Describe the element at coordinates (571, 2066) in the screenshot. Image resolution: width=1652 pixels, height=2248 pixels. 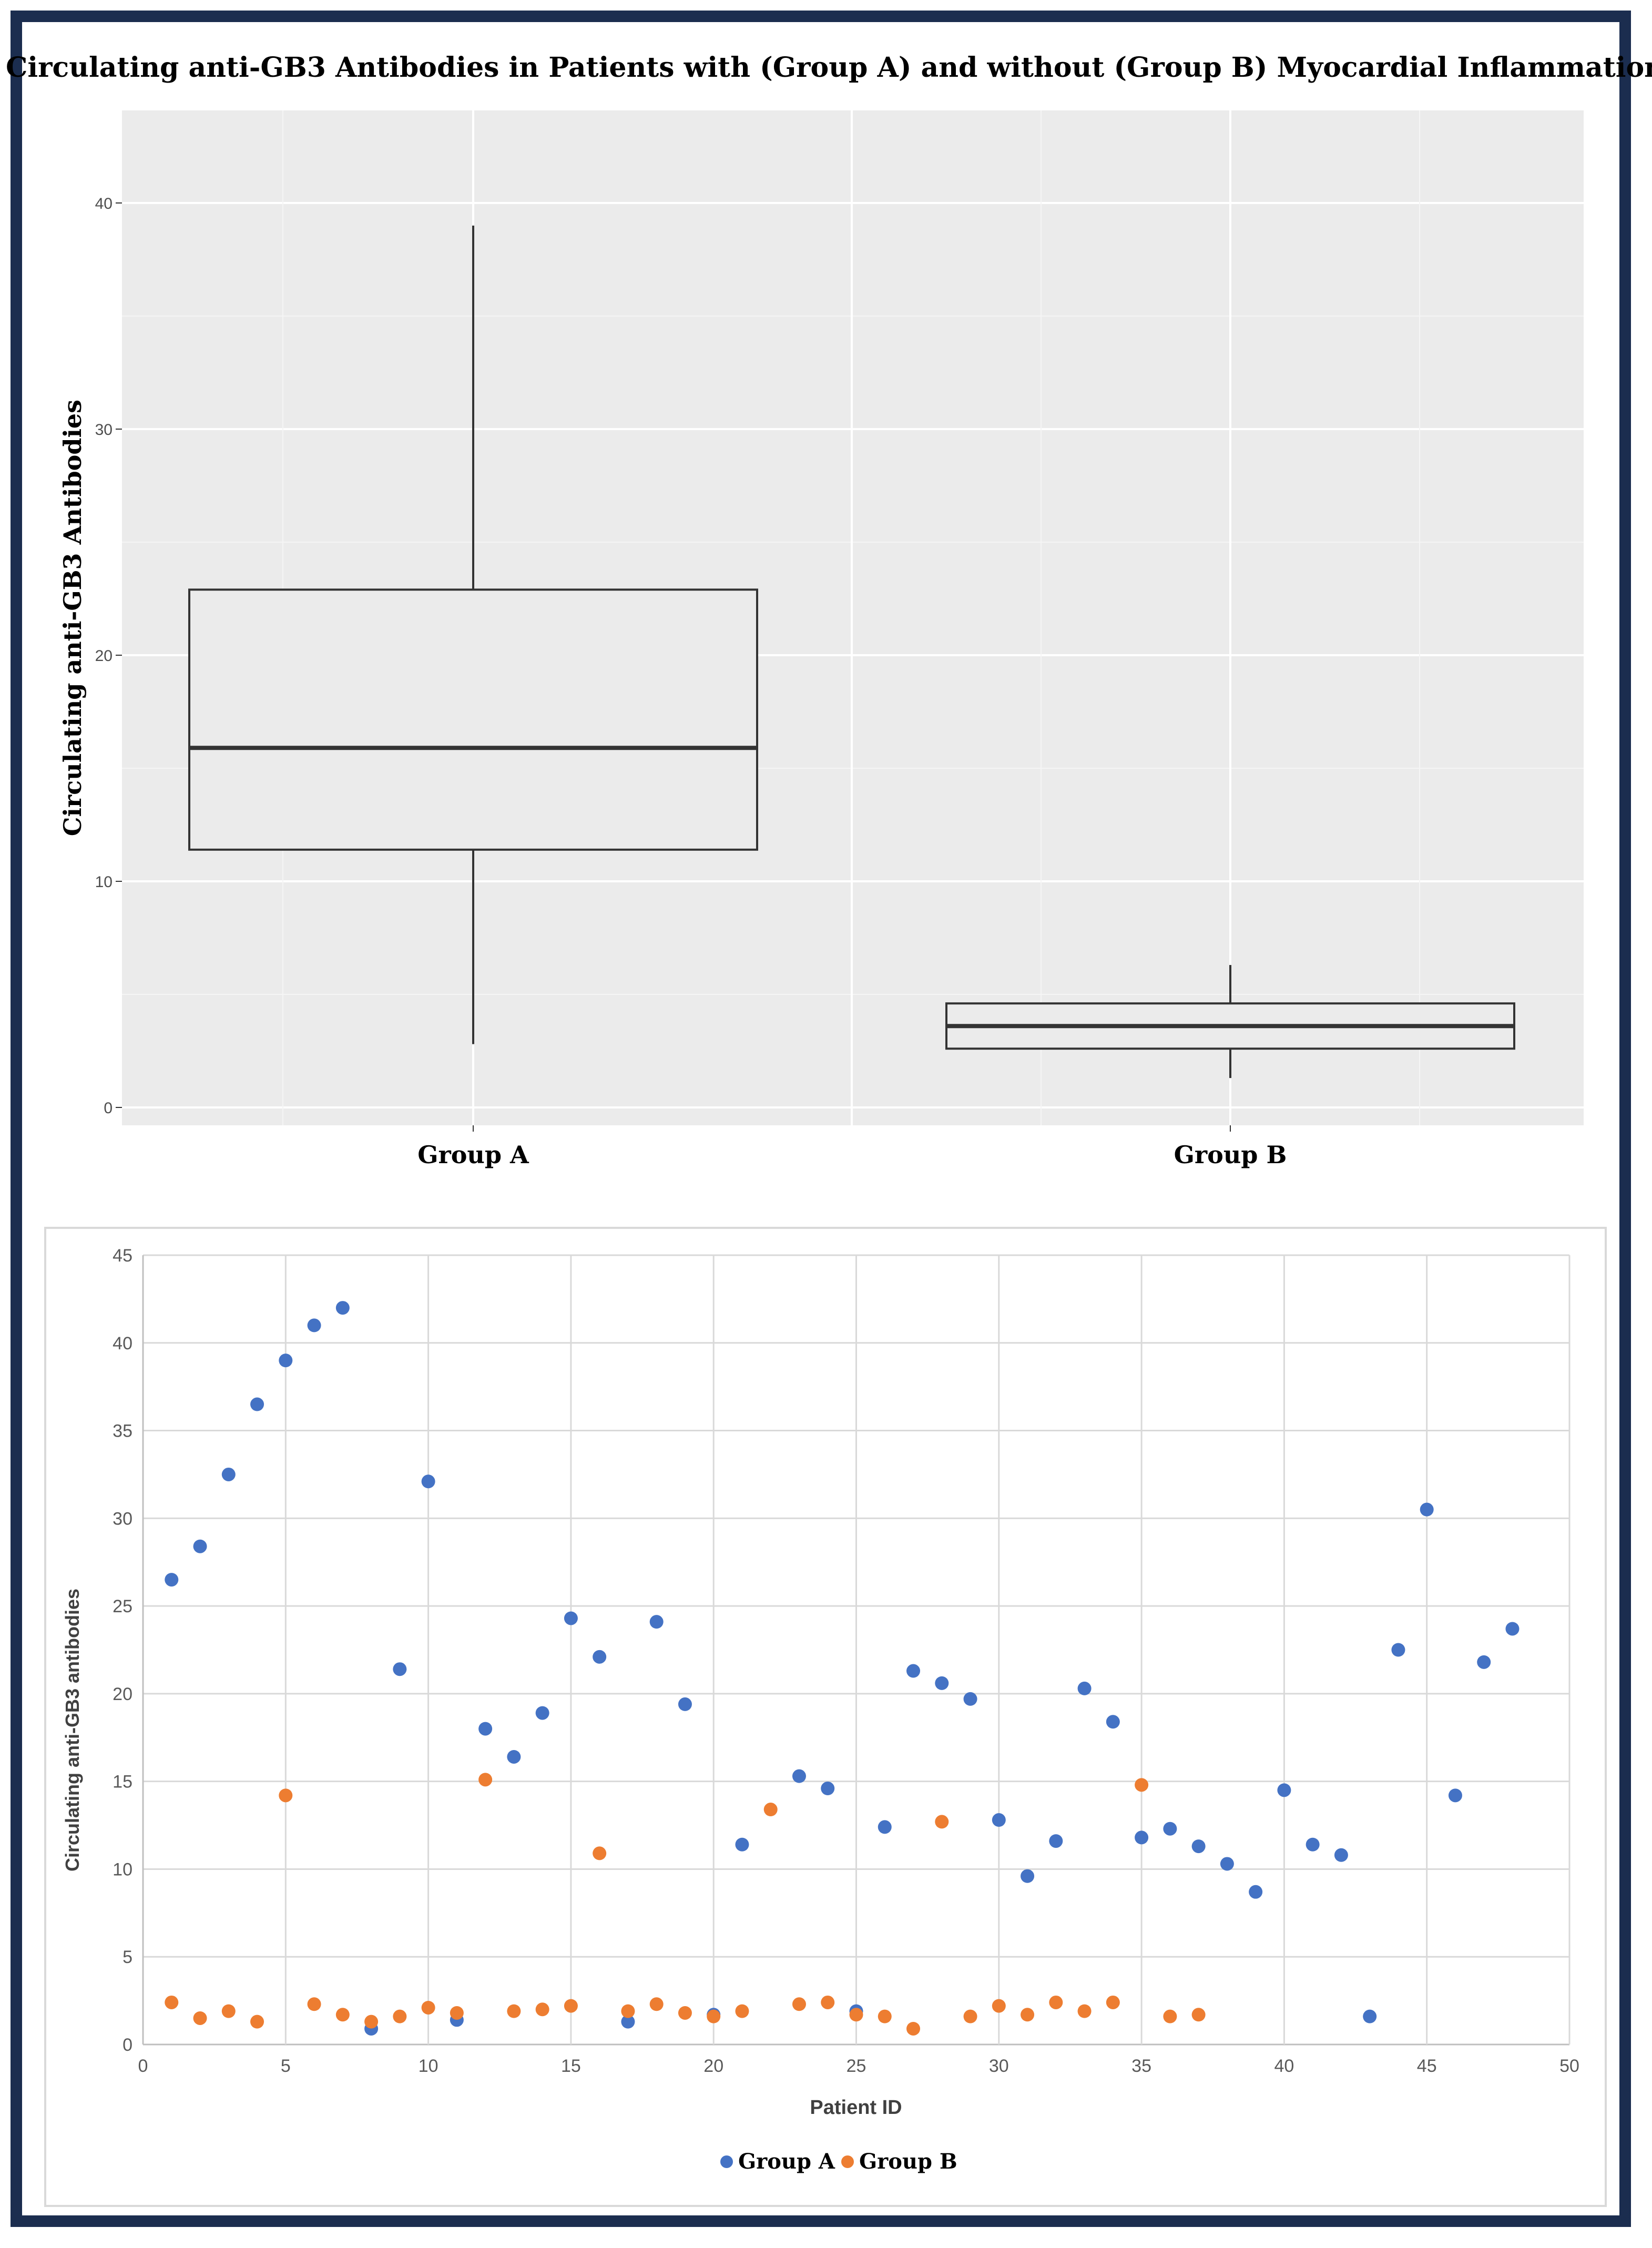
I see `scatter-x-tick-label: 15` at that location.